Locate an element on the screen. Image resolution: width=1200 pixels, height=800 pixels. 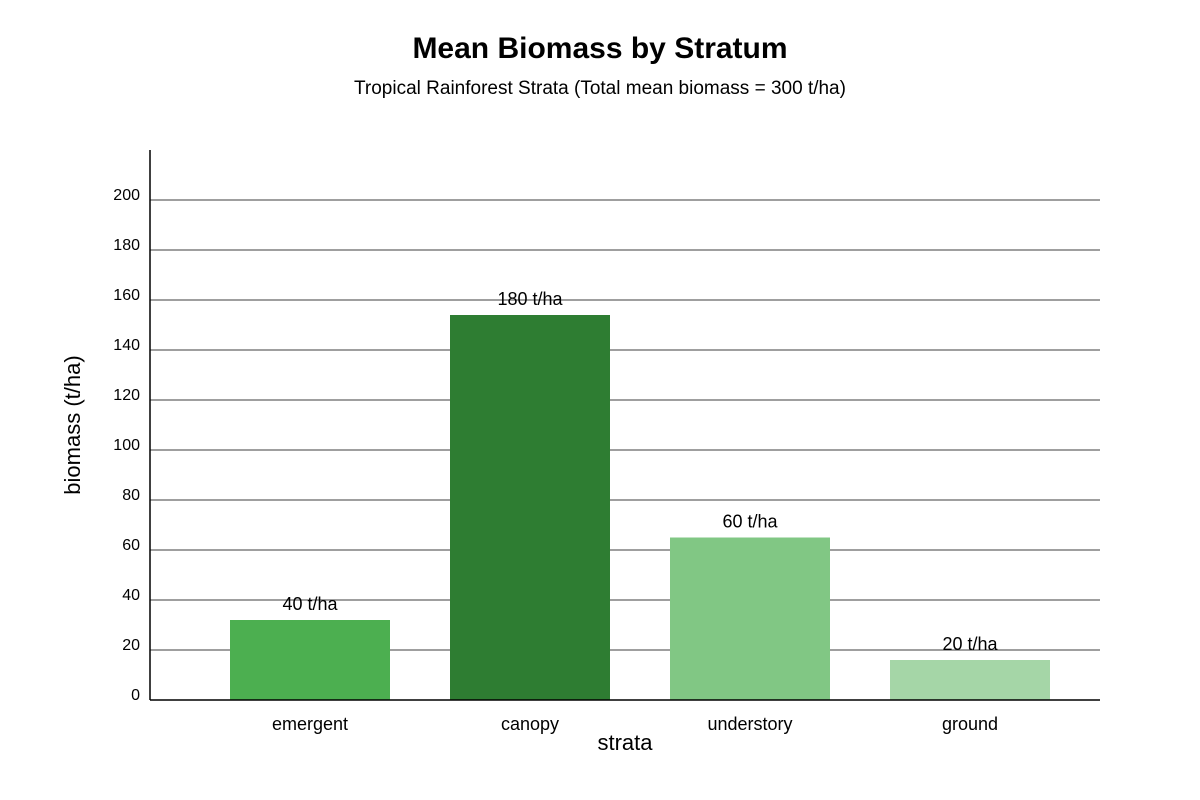
y-tick-labels: 0 20 40 60 80 100 120 140 160 180 200 is located at coordinates (126, 445).